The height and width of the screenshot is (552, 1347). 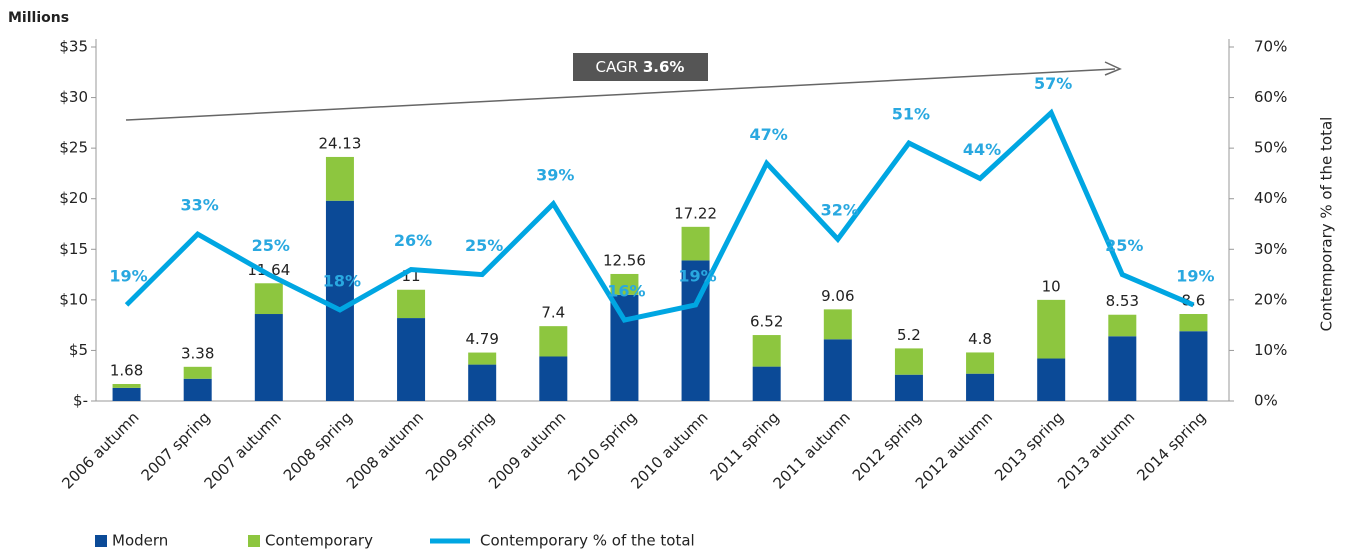 I want to click on total-label: 1.68, so click(x=126, y=371).